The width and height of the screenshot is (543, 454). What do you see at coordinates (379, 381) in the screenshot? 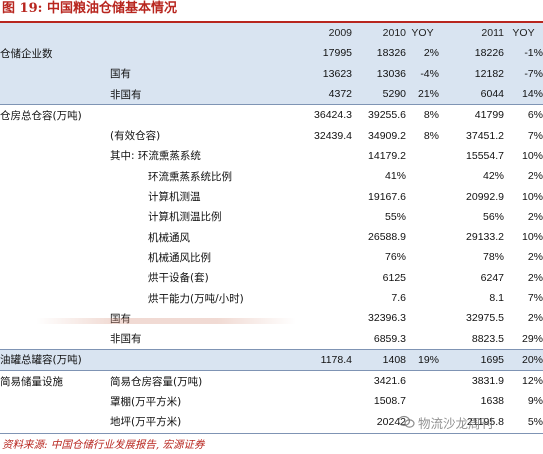
I see `cell-2010: 3421.6` at bounding box center [379, 381].